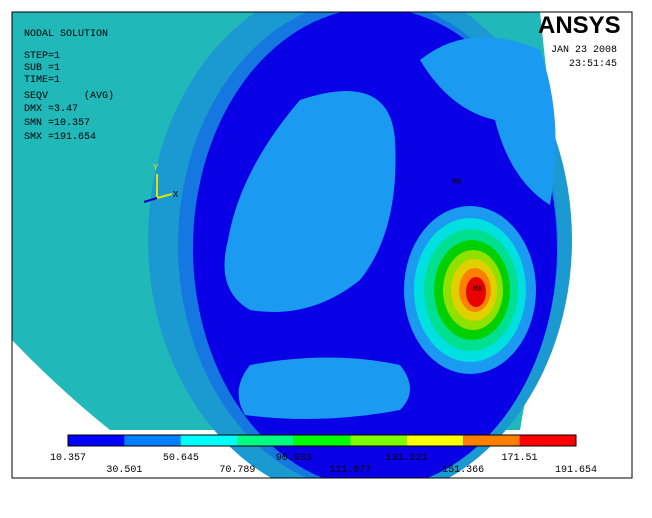  What do you see at coordinates (593, 64) in the screenshot?
I see `clock: 23:51:45` at bounding box center [593, 64].